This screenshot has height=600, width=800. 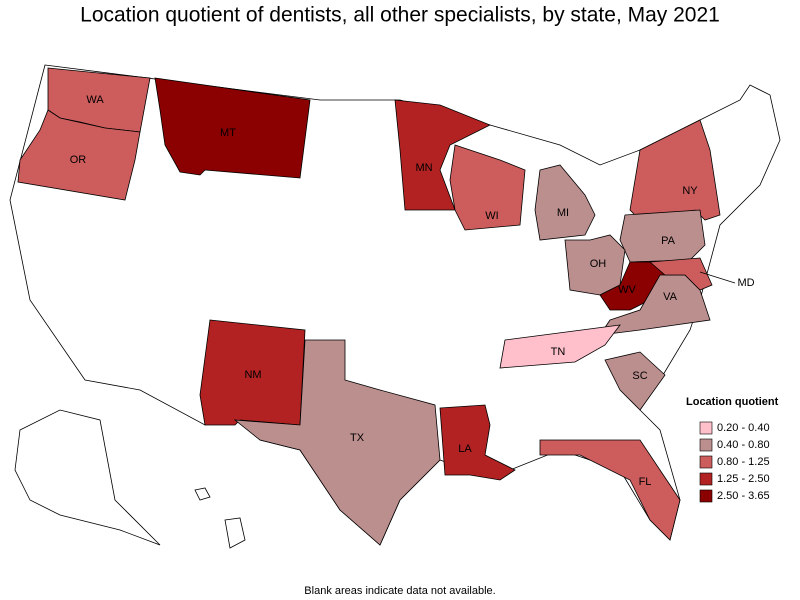 What do you see at coordinates (252, 375) in the screenshot?
I see `state-label: NM` at bounding box center [252, 375].